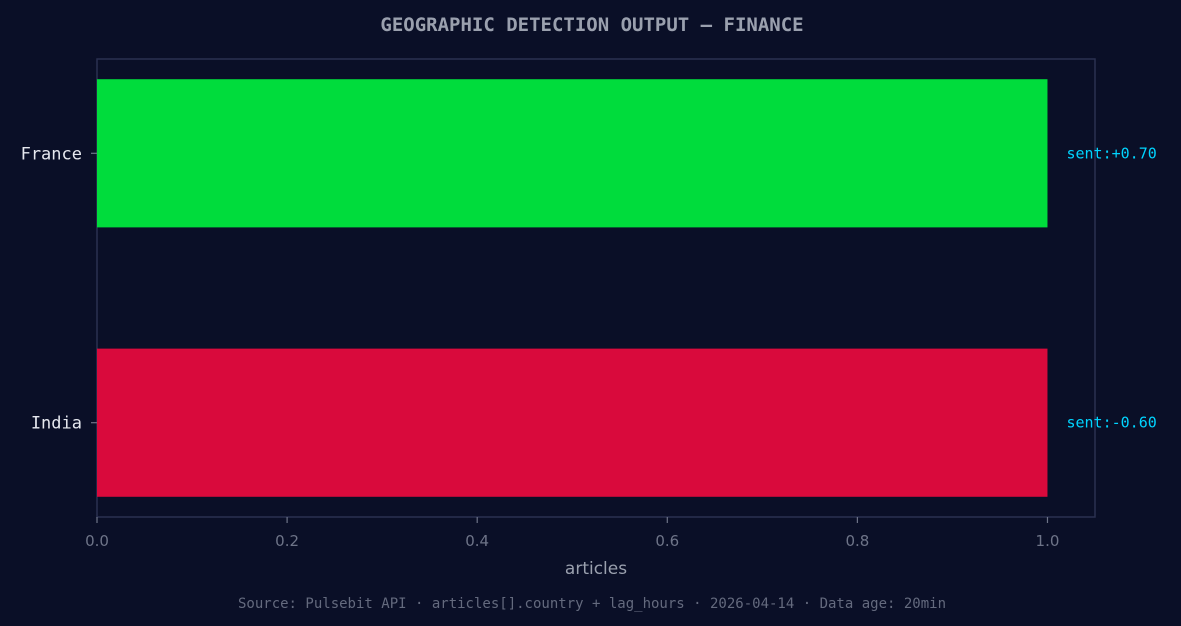 Image resolution: width=1181 pixels, height=626 pixels. What do you see at coordinates (1111, 423) in the screenshot?
I see `sentiment-annotation: sent:-0.60` at bounding box center [1111, 423].